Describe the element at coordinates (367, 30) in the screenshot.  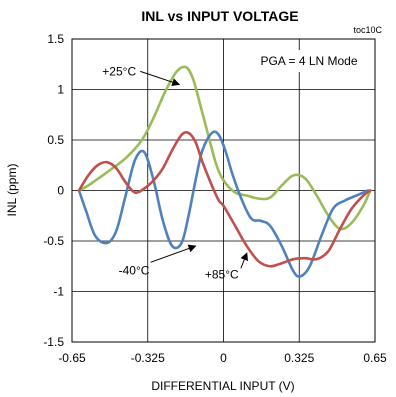
I see `figure-id: toc10C` at that location.